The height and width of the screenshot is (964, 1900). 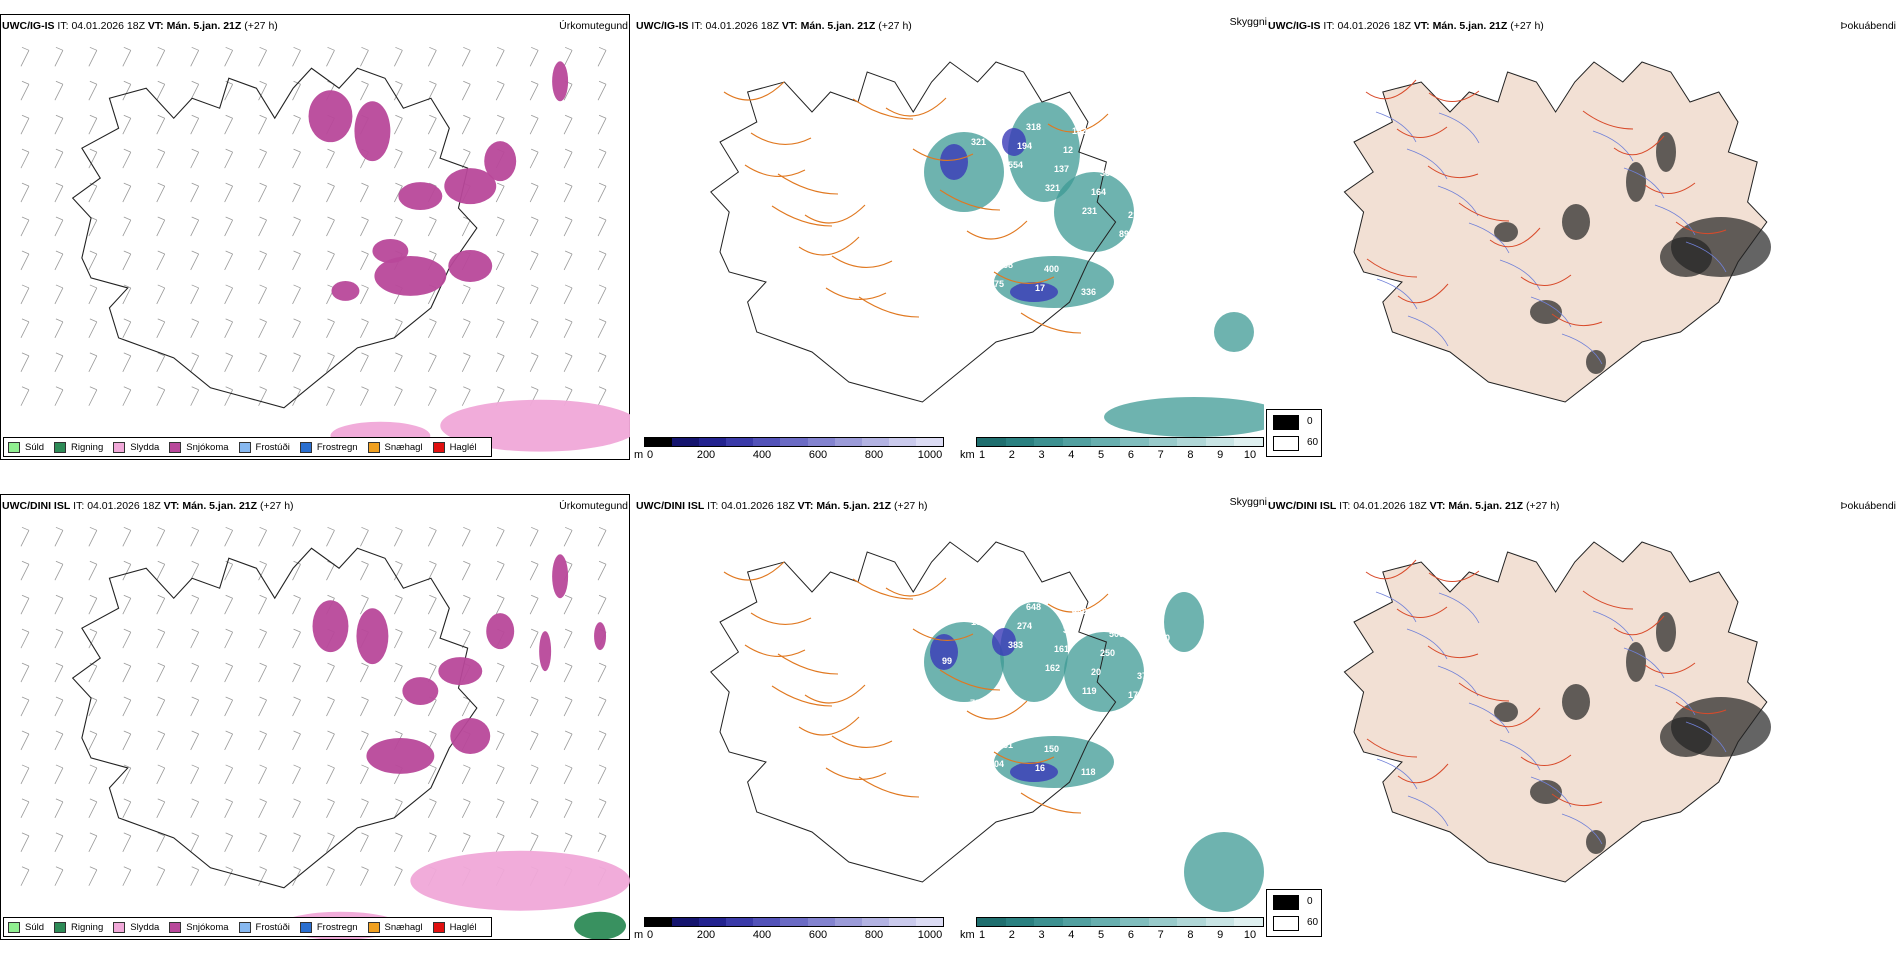 I want to click on panel-title: Skyggni, so click(x=1248, y=22).